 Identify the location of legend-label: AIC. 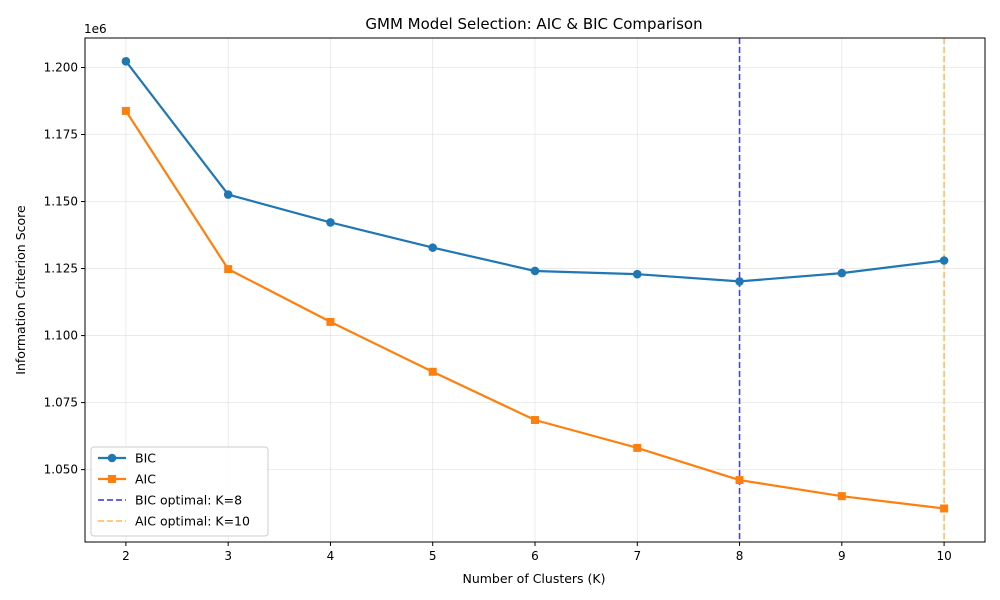
(145, 479).